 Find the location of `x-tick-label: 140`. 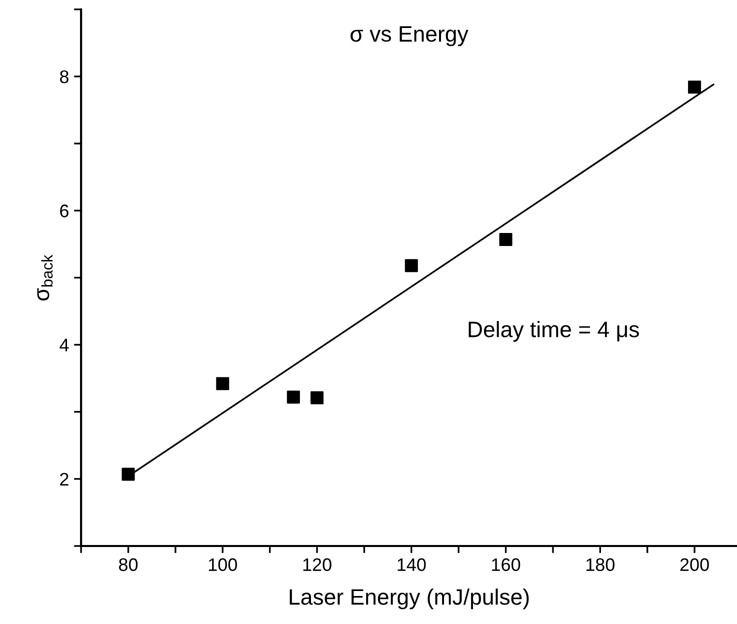

x-tick-label: 140 is located at coordinates (412, 565).